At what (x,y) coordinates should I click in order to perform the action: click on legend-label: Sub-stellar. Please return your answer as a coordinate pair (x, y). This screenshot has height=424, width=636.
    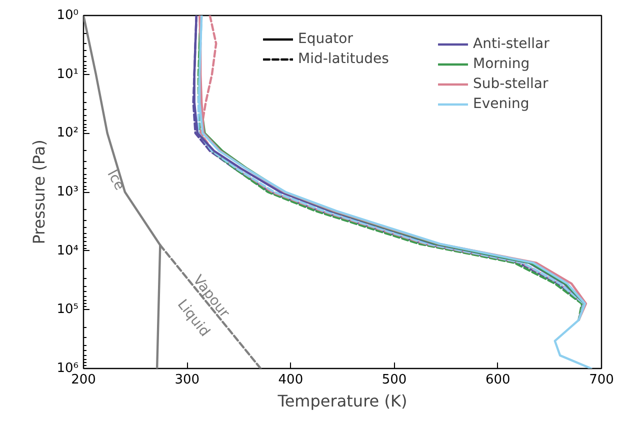
    Looking at the image, I should click on (510, 84).